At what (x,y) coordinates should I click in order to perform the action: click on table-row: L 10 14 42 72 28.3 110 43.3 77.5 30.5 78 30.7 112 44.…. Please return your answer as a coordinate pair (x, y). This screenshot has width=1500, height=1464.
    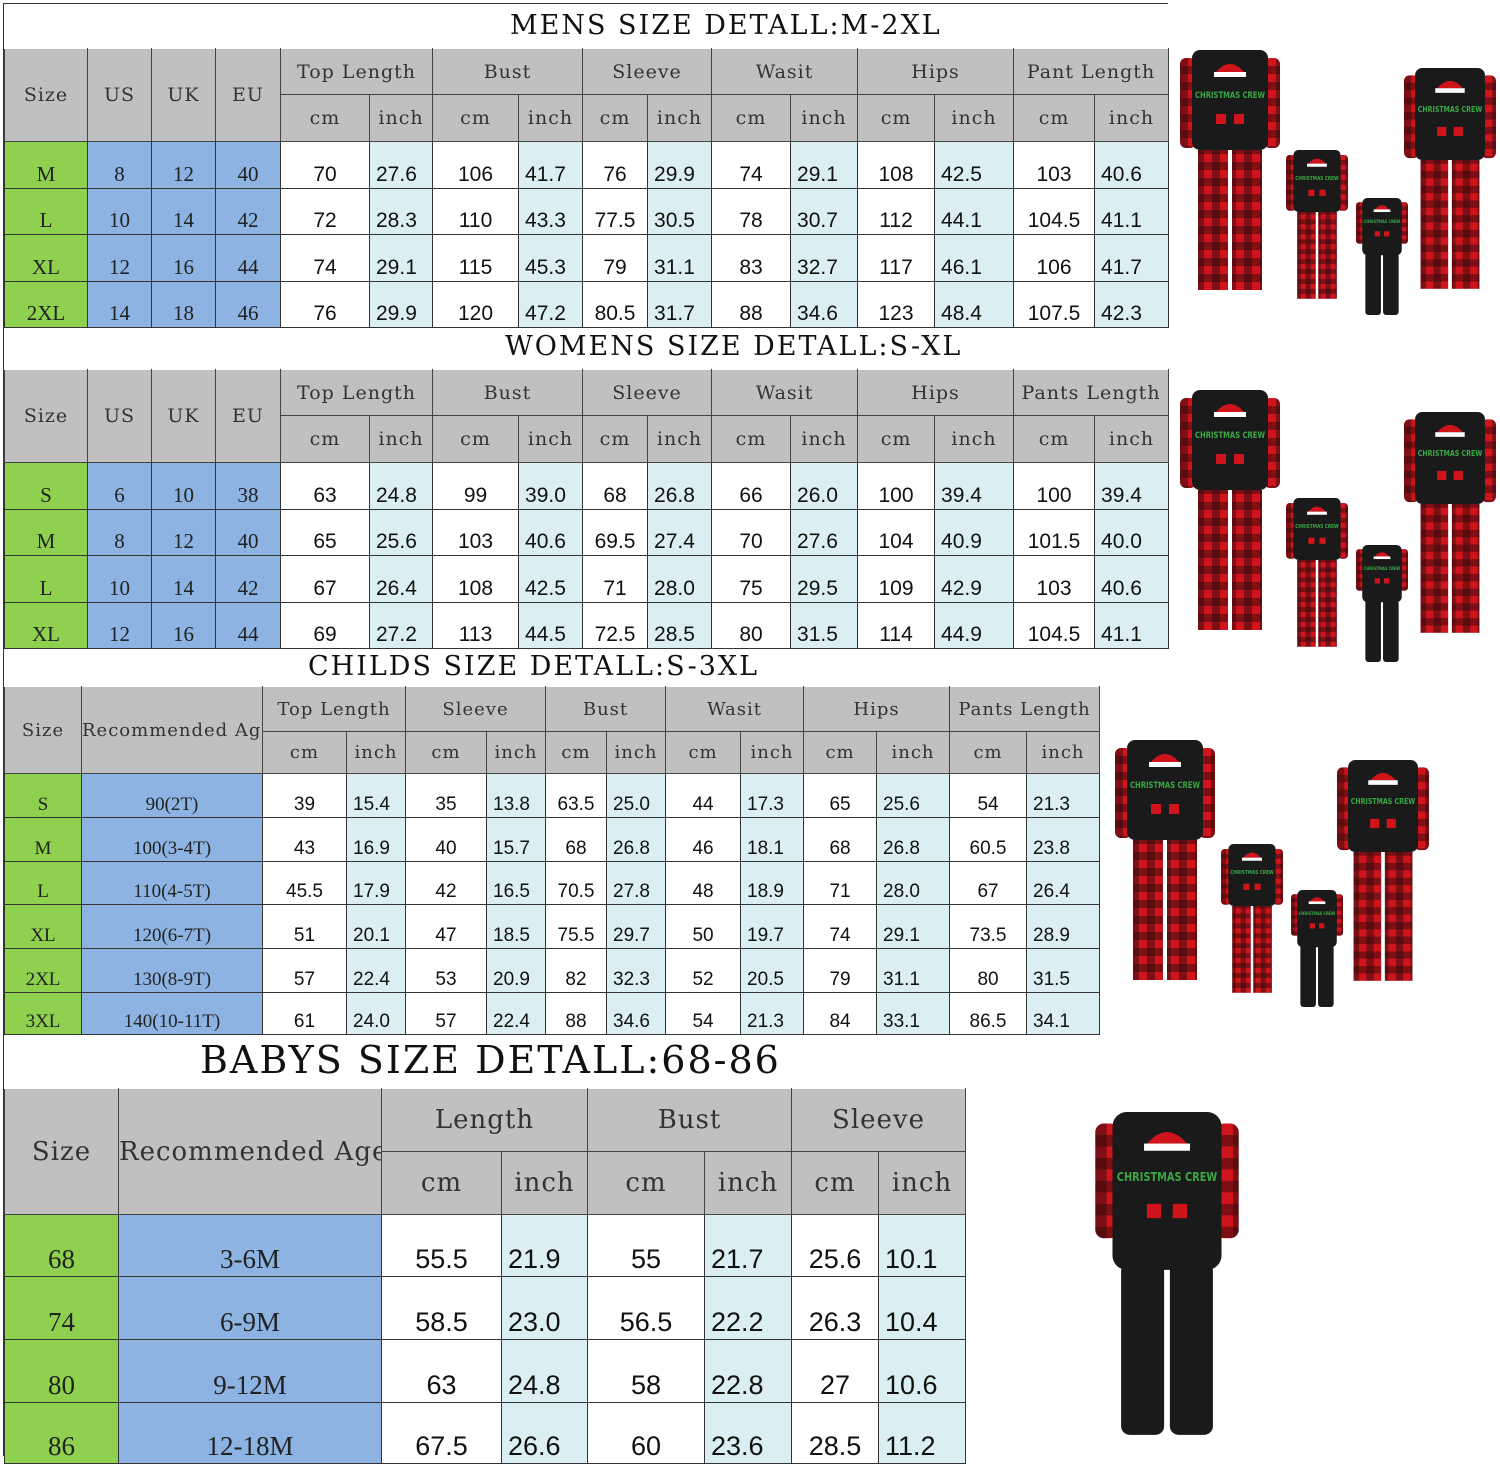
    Looking at the image, I should click on (587, 211).